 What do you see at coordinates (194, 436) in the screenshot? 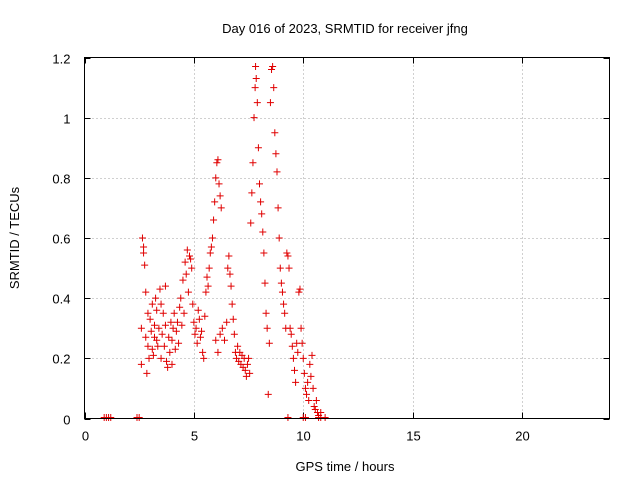
I see `x-tick-label: 5` at bounding box center [194, 436].